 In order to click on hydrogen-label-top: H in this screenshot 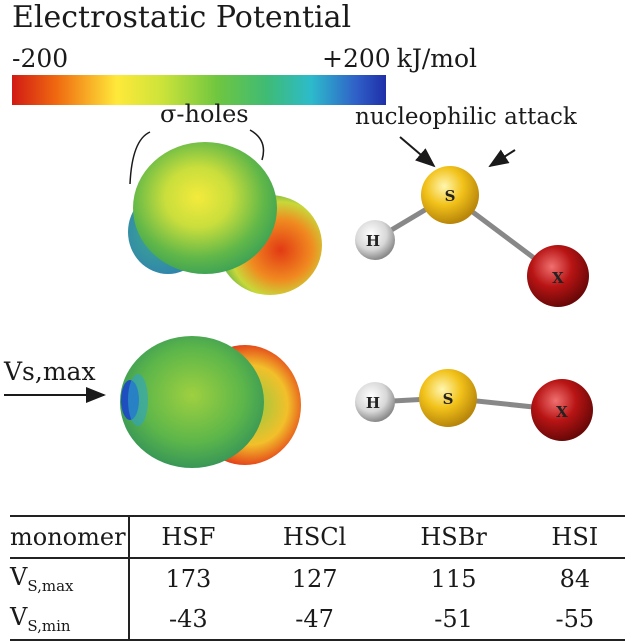, I will do `click(373, 241)`.